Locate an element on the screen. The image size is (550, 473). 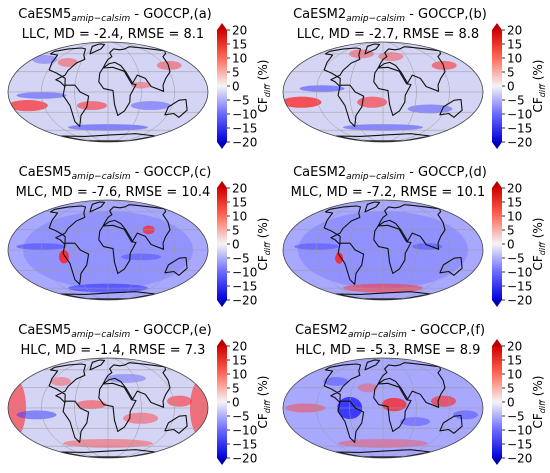
panel-title-suffix: - GOCCP,(c) is located at coordinates (171, 172).